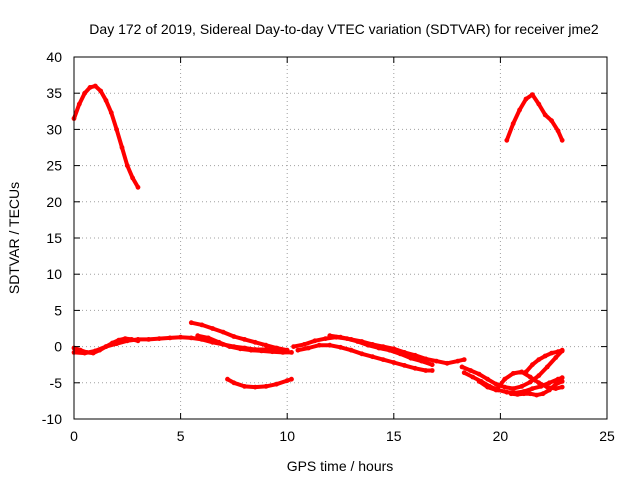 The width and height of the screenshot is (640, 480). I want to click on y-tick-label: 40, so click(54, 57).